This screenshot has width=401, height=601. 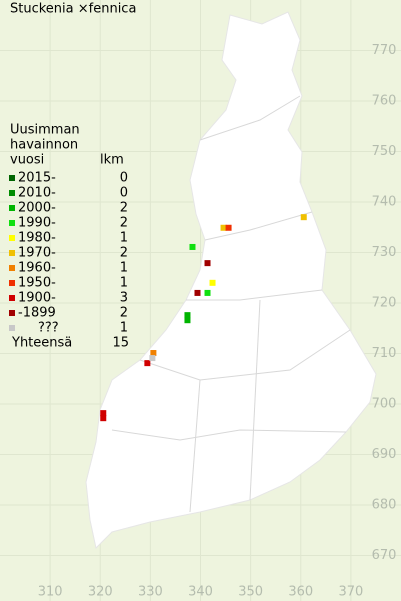 I want to click on y-tick-label: 690, so click(x=384, y=454).